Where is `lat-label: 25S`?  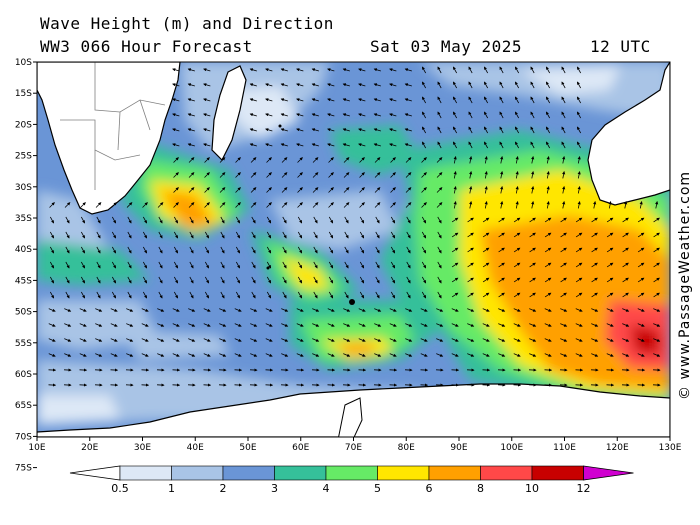 lat-label: 25S is located at coordinates (23, 157).